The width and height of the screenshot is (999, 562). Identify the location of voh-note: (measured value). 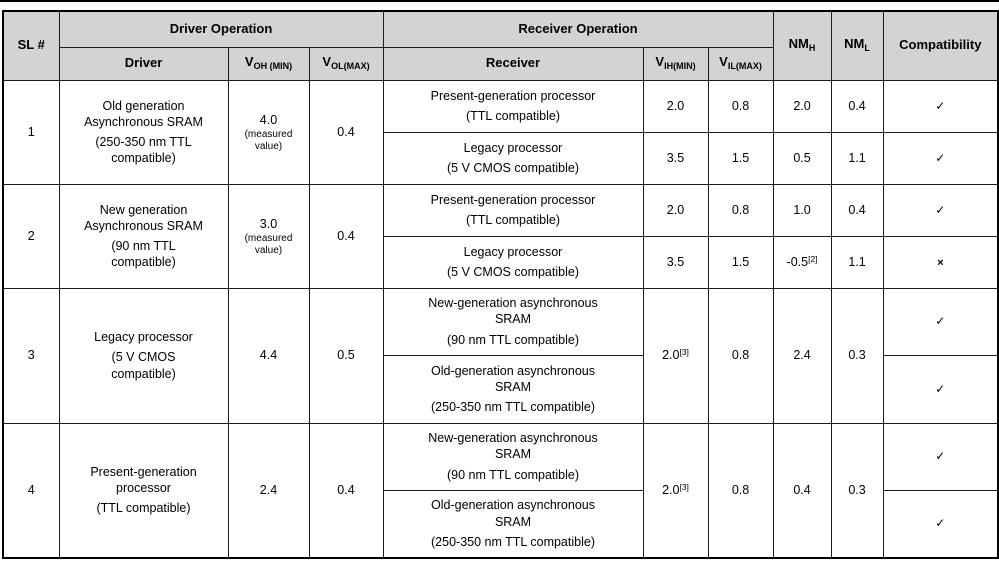
(268, 244).